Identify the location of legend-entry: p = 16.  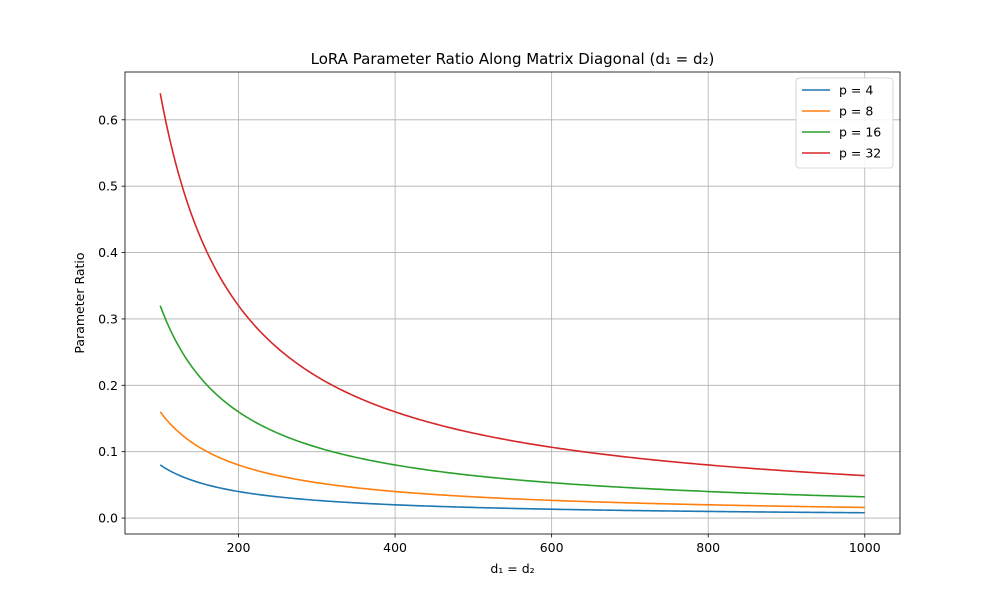
(860, 132).